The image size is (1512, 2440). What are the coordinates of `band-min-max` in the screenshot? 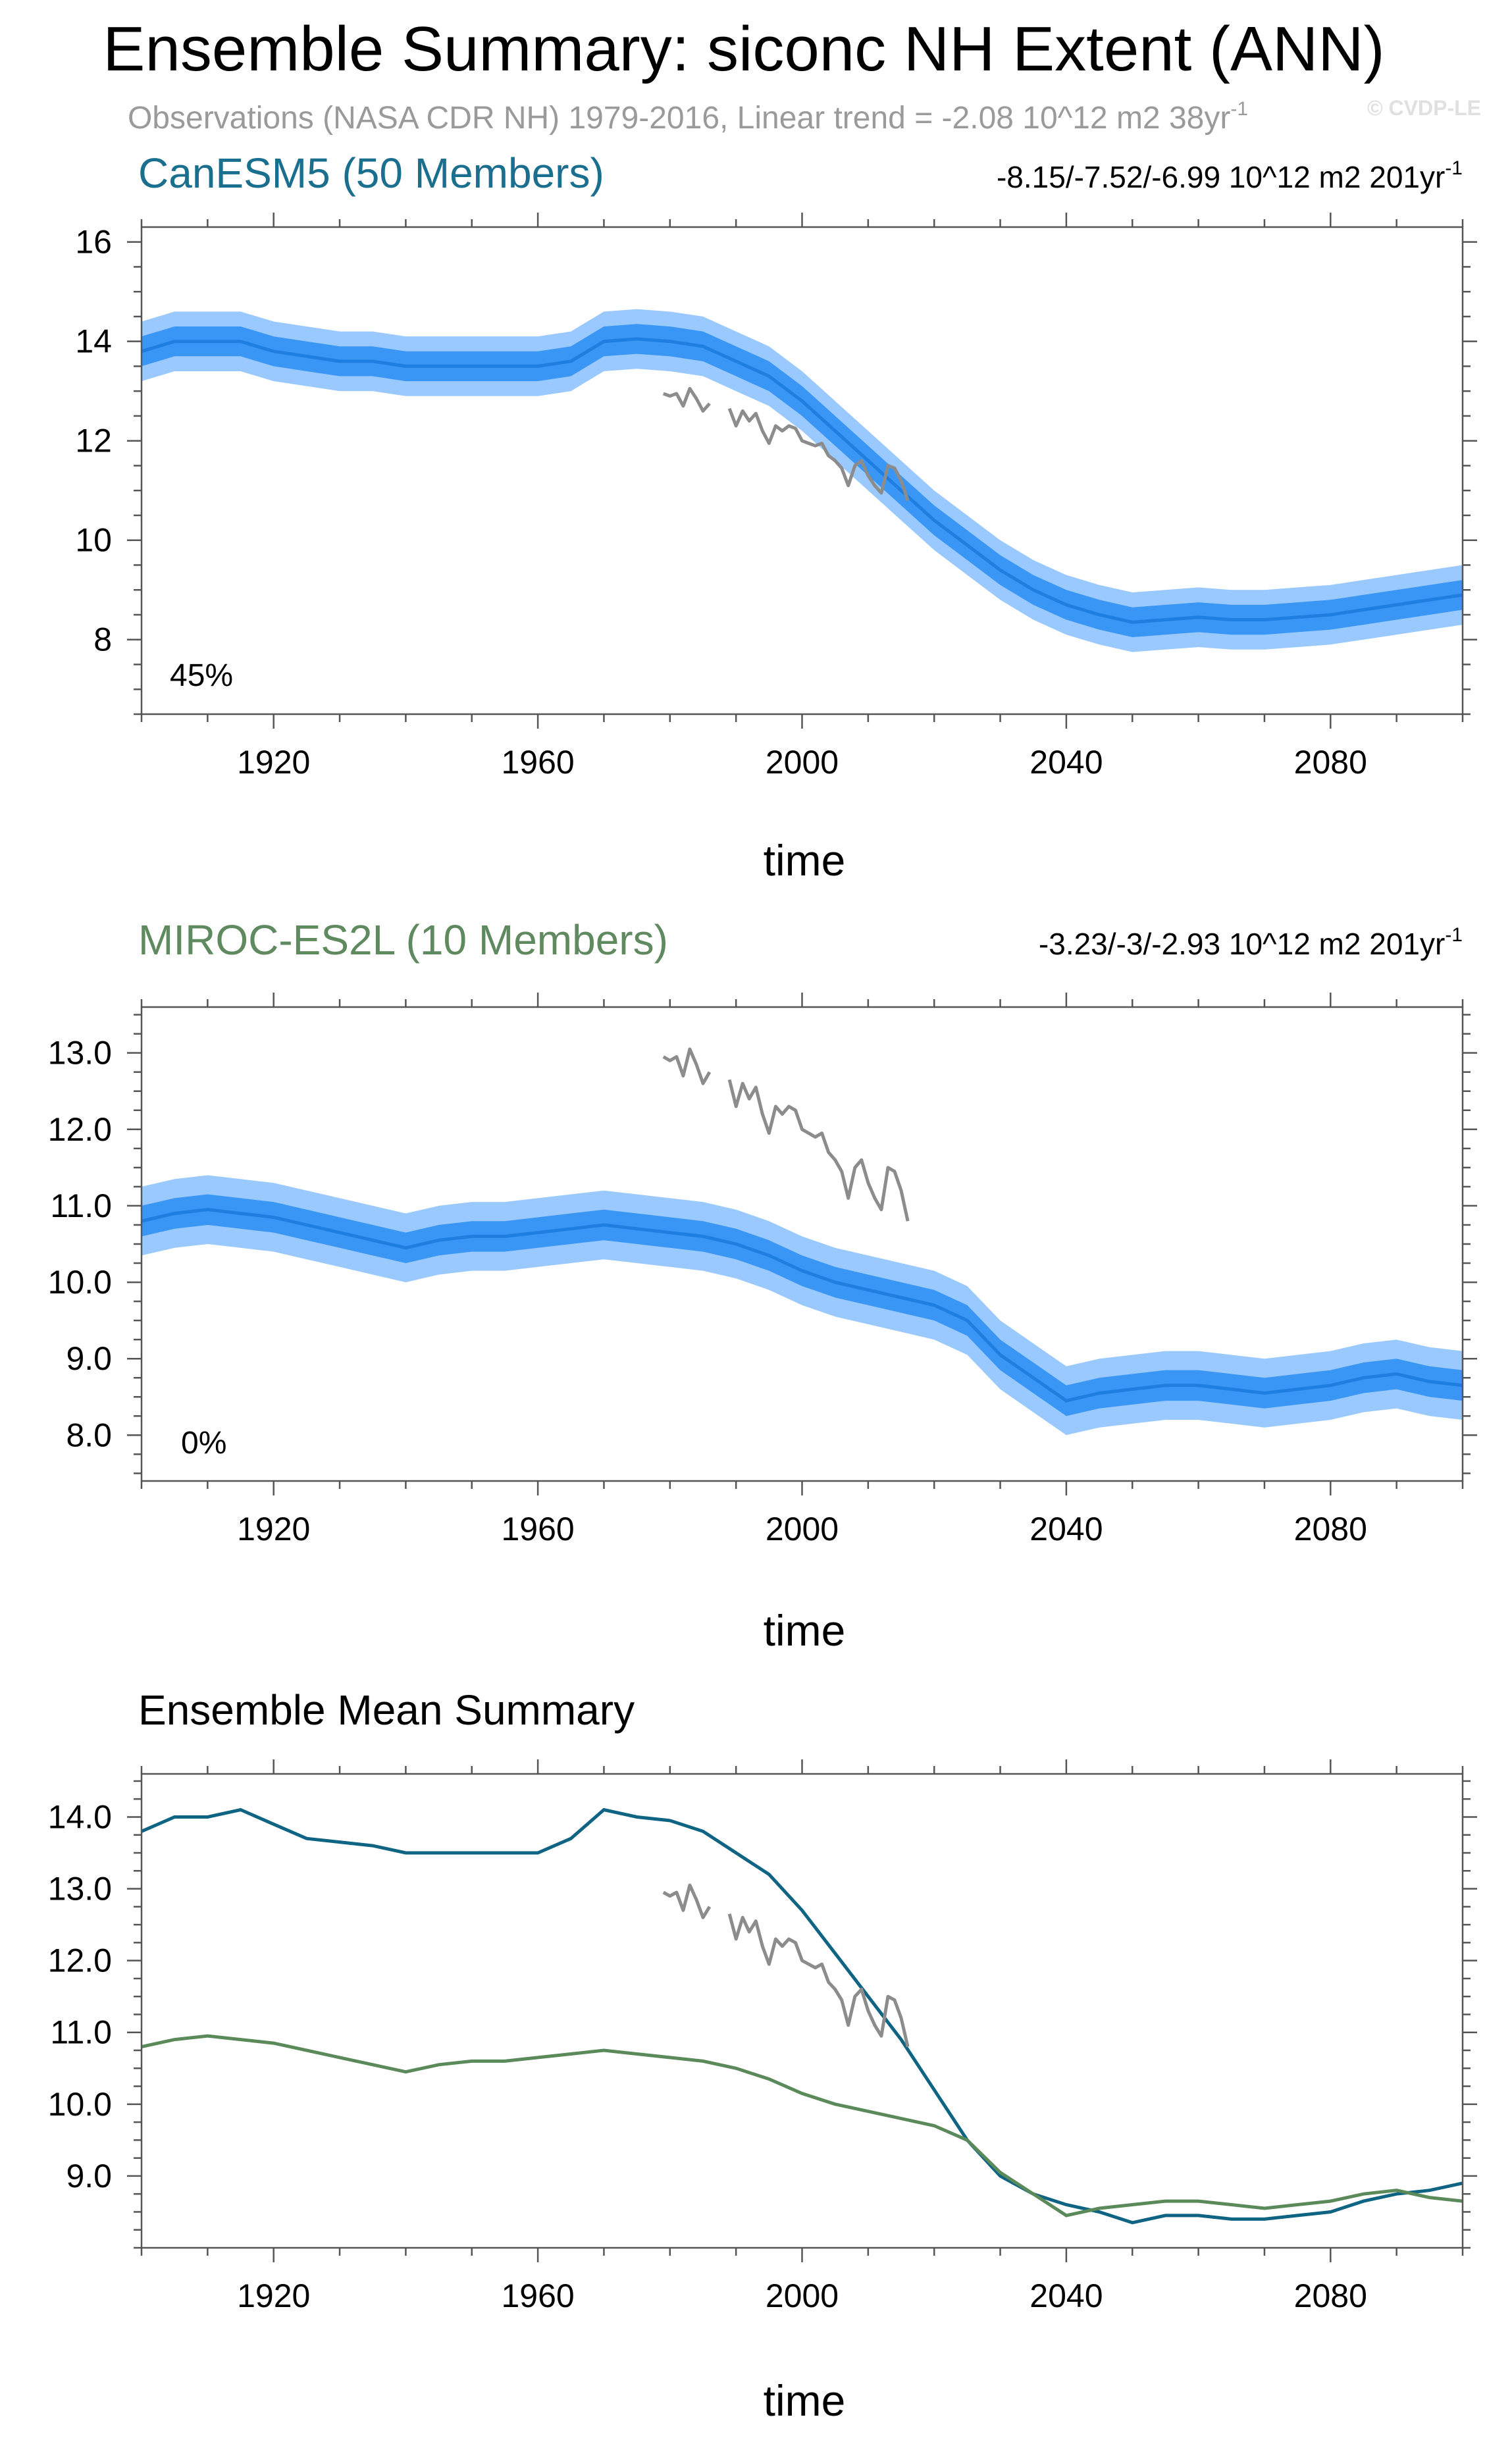 It's located at (802, 480).